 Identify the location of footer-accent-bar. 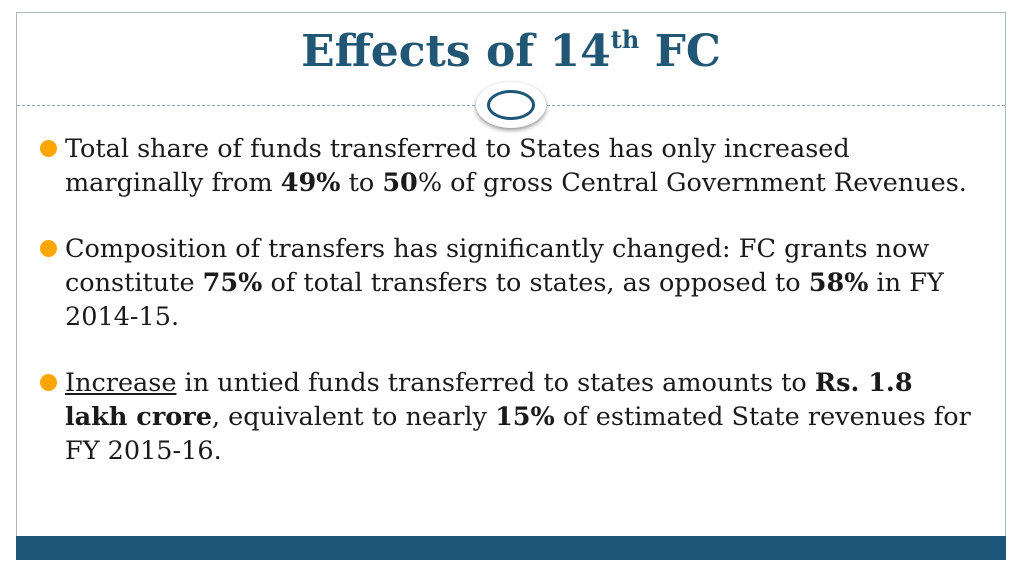
(511, 548).